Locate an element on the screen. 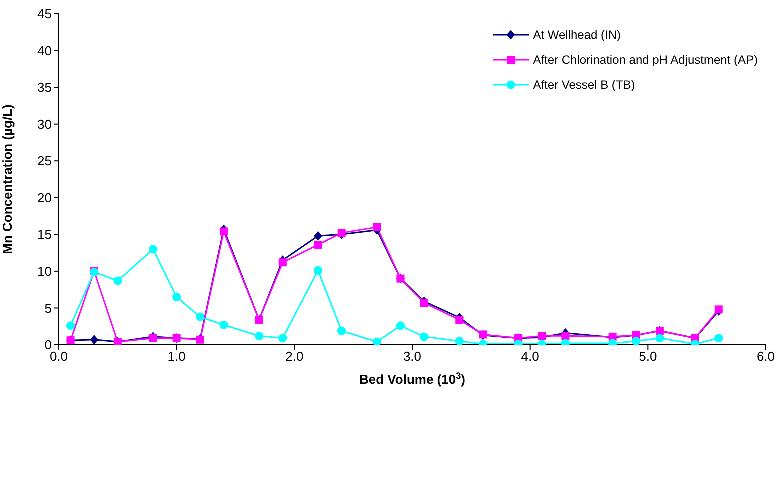 The width and height of the screenshot is (778, 479). y-tick-label: 25 is located at coordinates (45, 161).